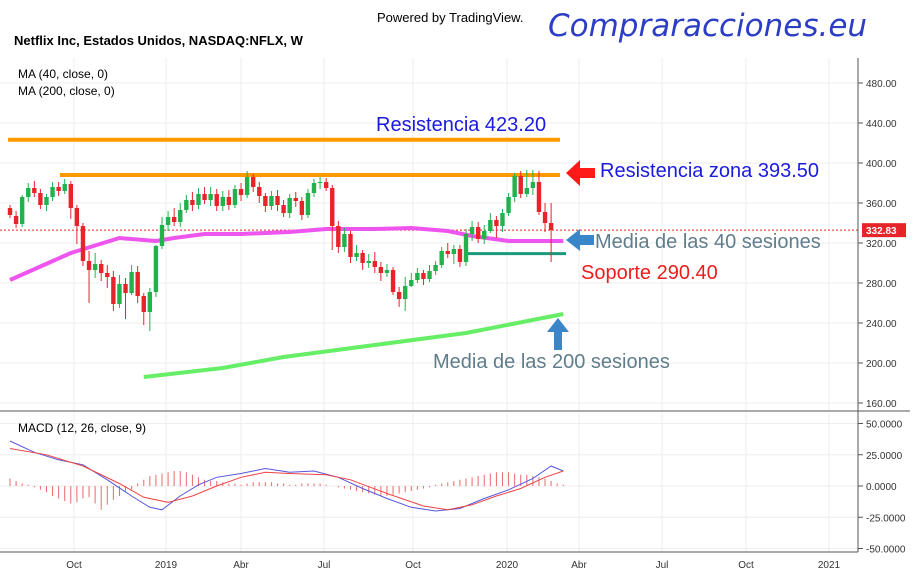  What do you see at coordinates (66, 91) in the screenshot?
I see `study-label-ma200: MA (200, close, 0)` at bounding box center [66, 91].